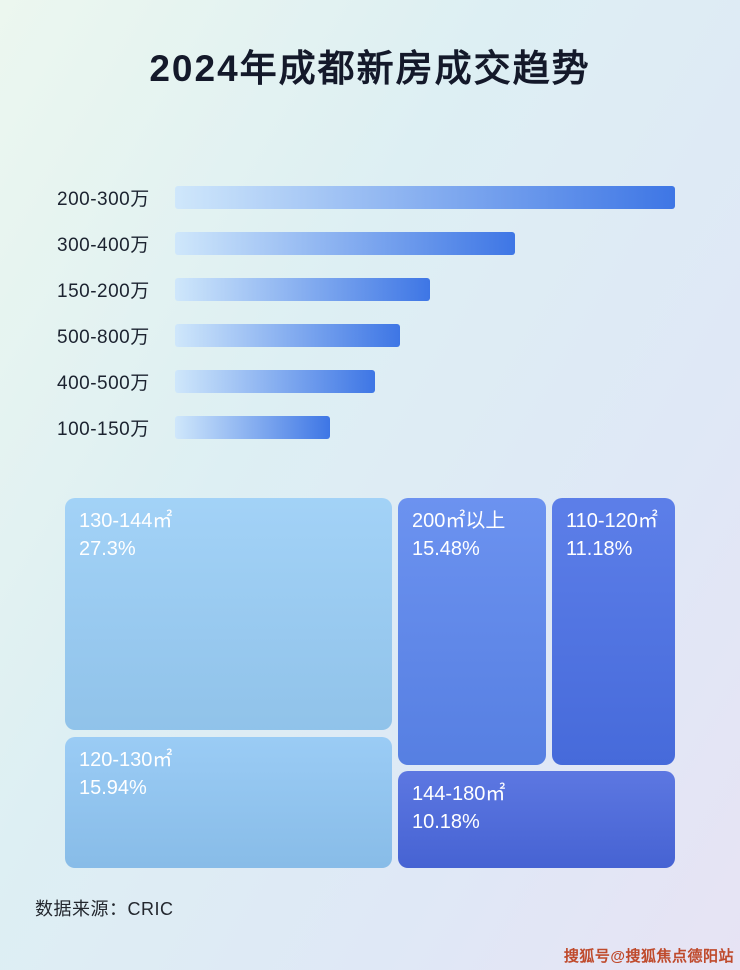 The image size is (740, 970). I want to click on bar-category-label: 400-500万, so click(103, 383).